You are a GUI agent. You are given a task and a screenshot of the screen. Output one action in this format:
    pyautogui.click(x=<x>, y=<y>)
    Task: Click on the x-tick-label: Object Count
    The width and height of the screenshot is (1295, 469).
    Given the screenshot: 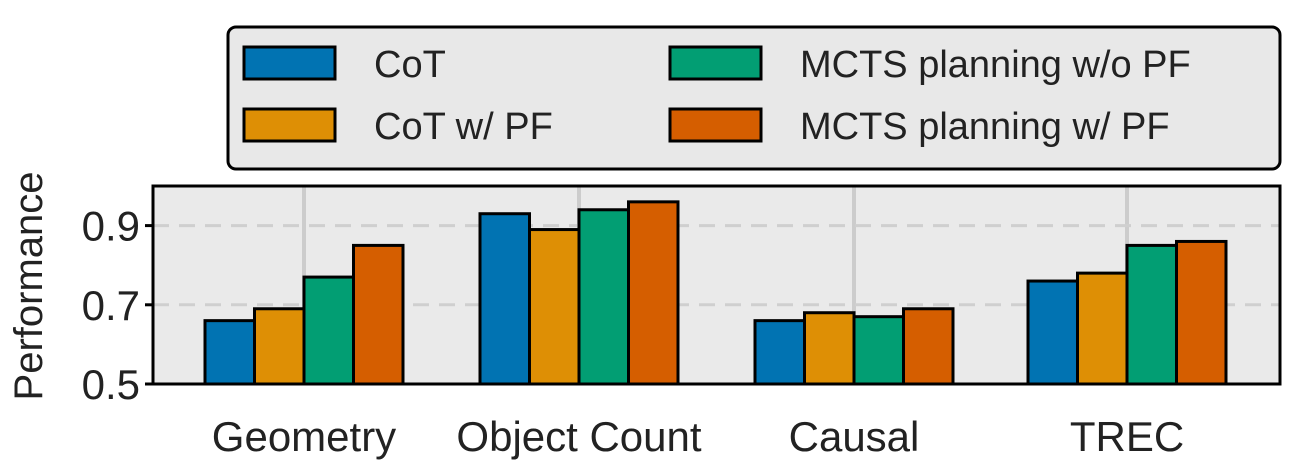 What is the action you would take?
    pyautogui.click(x=578, y=436)
    